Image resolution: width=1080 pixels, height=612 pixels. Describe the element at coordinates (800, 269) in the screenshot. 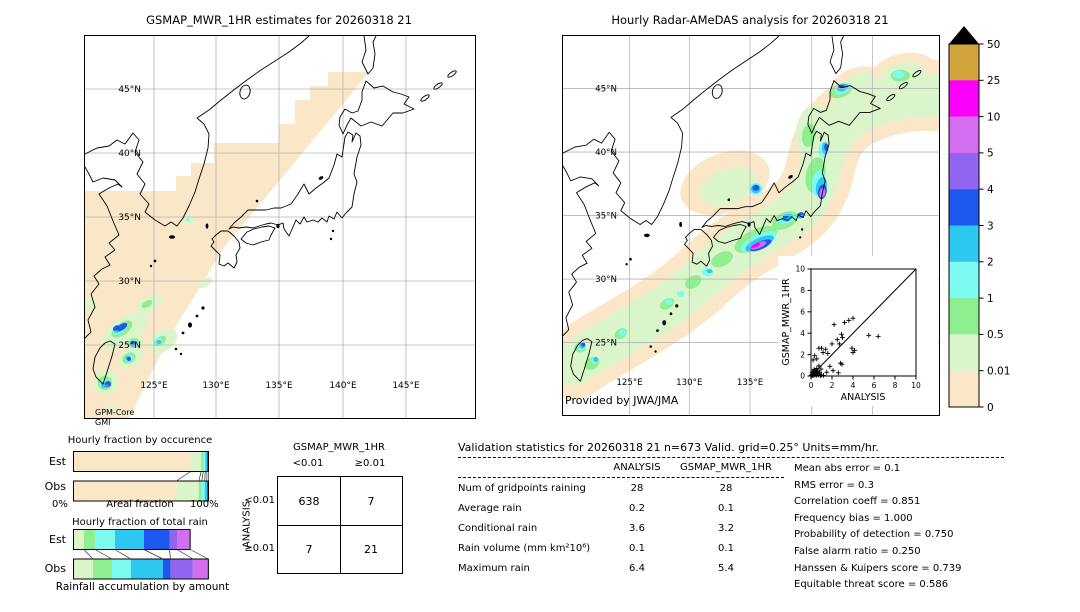

I see `inset-y-tick-label: 10` at that location.